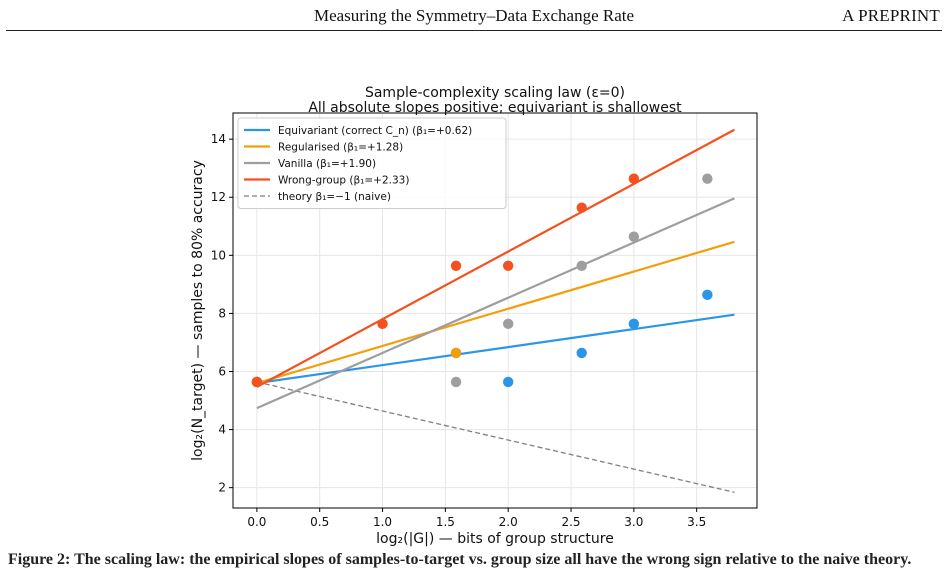  I want to click on chart-title: Sample-complexity scaling law (ε=0), so click(495, 93).